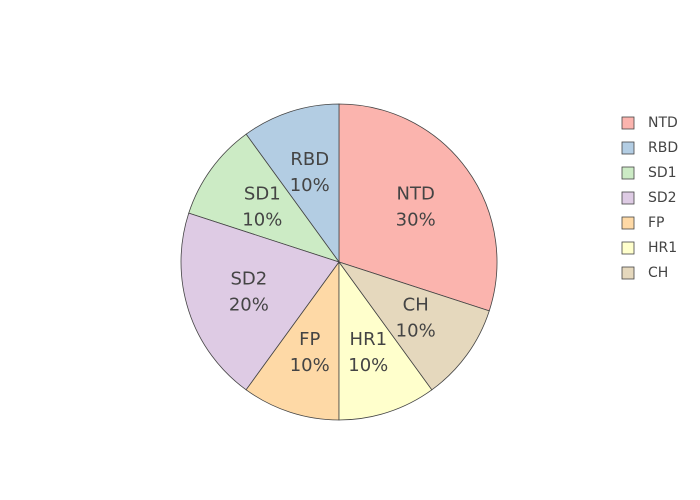 Image resolution: width=700 pixels, height=500 pixels. I want to click on legend-label: SD2, so click(662, 198).